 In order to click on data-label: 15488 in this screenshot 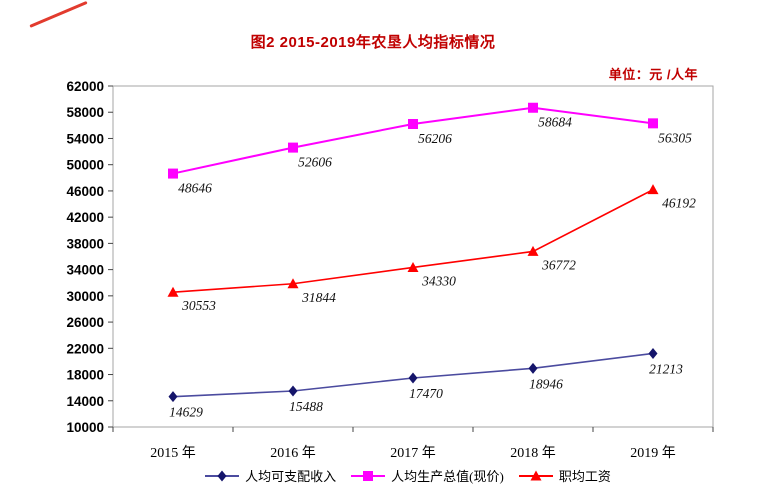, I will do `click(306, 406)`.